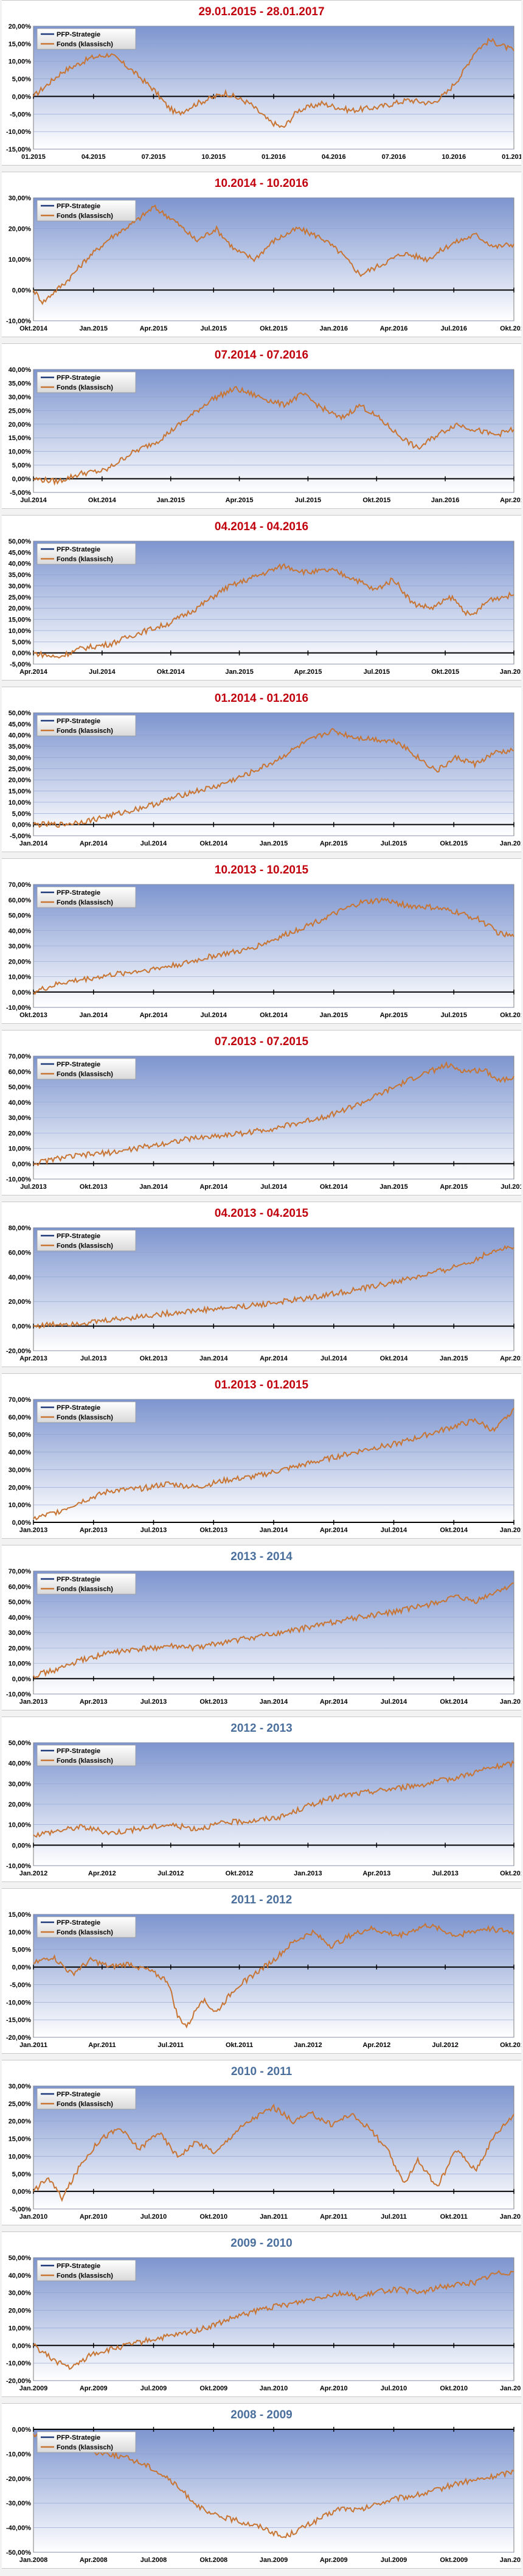 The image size is (523, 2576). What do you see at coordinates (18, 1351) in the screenshot?
I see `y-tick-label: -20,00%` at bounding box center [18, 1351].